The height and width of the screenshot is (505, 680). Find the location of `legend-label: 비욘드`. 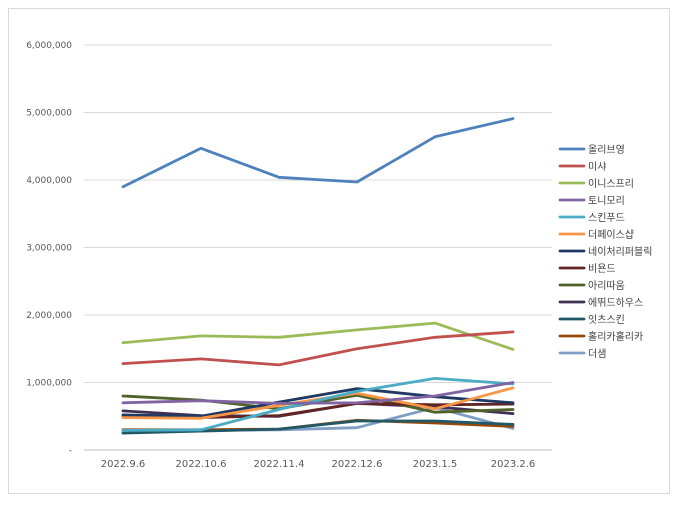

legend-label: 비욘드 is located at coordinates (602, 269).